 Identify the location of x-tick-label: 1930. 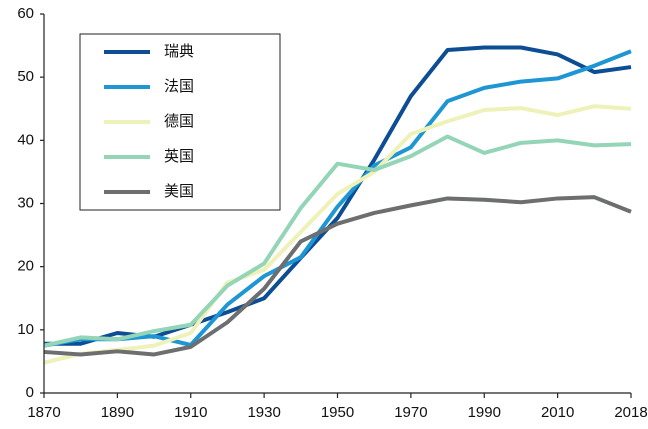
(263, 412).